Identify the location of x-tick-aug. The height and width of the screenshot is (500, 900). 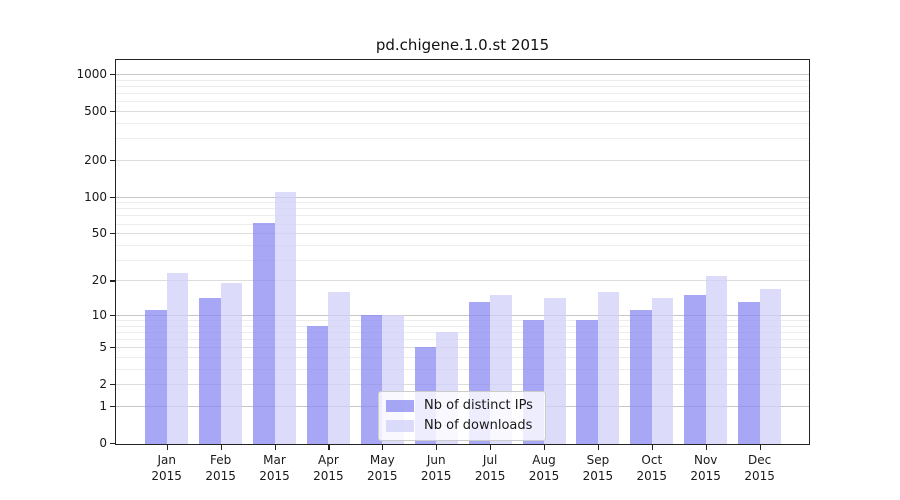
(545, 447).